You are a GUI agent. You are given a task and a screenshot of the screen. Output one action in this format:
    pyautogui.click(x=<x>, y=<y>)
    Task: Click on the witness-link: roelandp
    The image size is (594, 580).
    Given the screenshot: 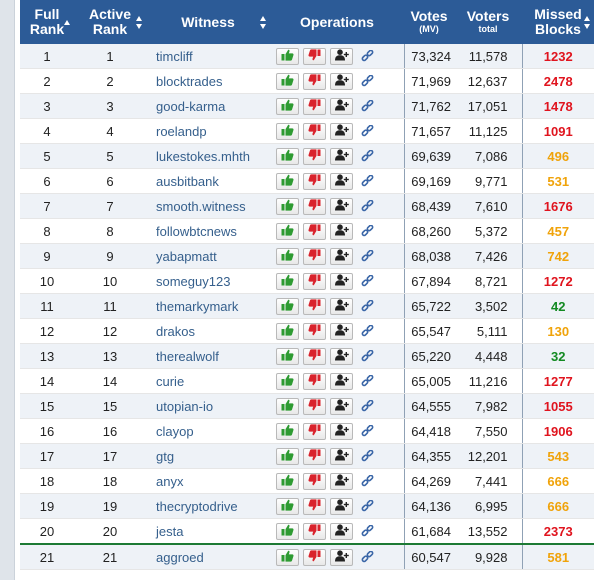 What is the action you would take?
    pyautogui.click(x=181, y=131)
    